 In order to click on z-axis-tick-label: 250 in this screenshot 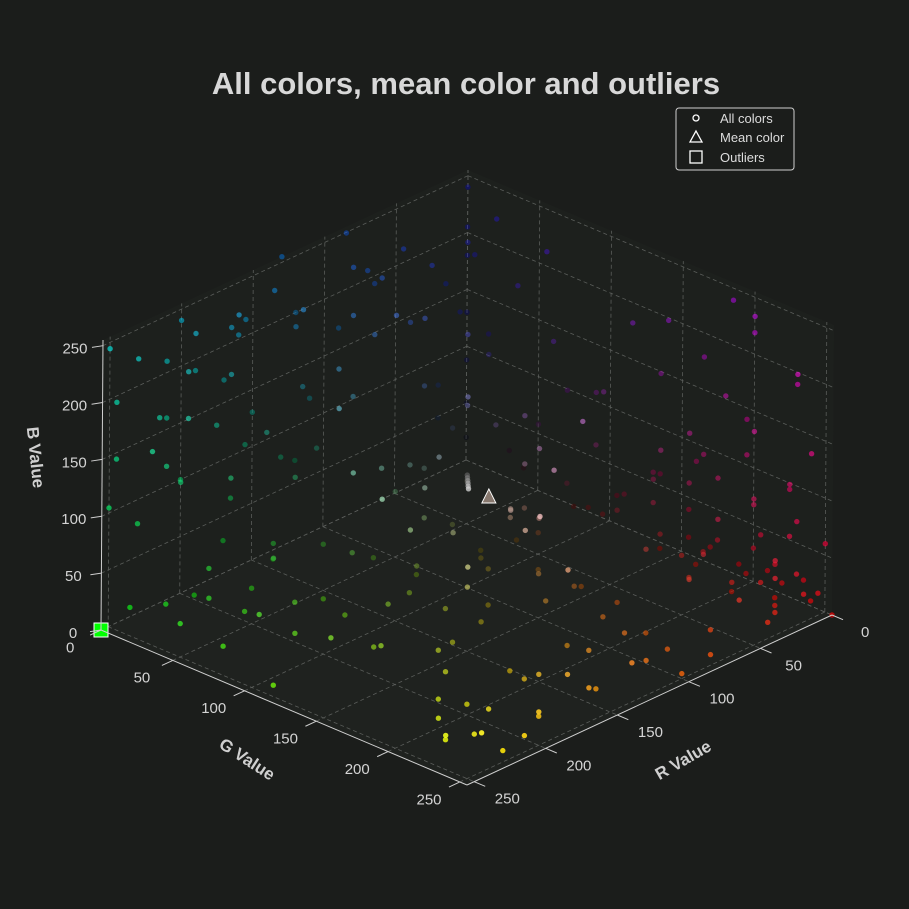, I will do `click(74, 349)`.